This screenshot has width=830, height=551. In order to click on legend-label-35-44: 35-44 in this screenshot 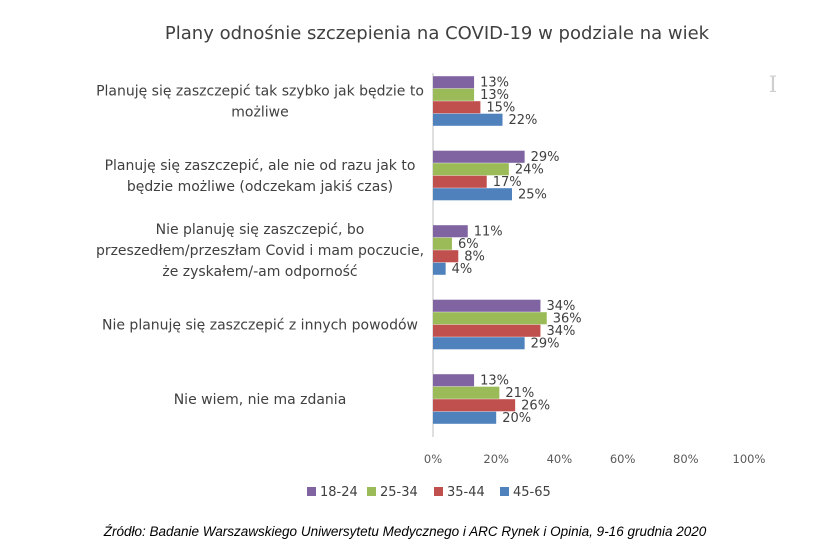, I will do `click(466, 492)`.